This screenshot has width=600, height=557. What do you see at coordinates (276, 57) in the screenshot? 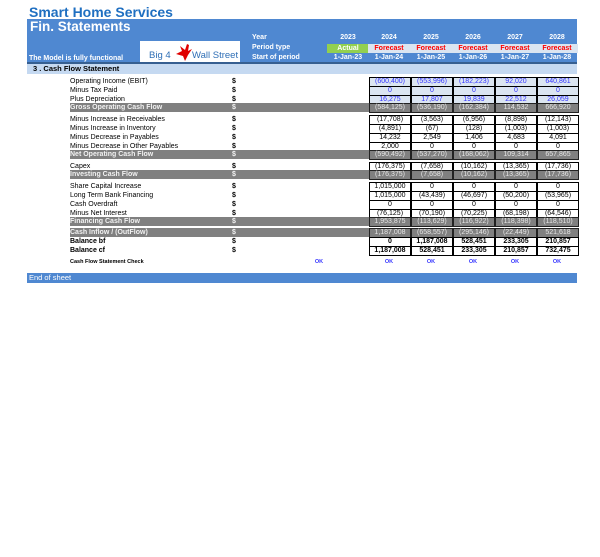
I see `start-of-period-label: Start of period` at bounding box center [276, 57].